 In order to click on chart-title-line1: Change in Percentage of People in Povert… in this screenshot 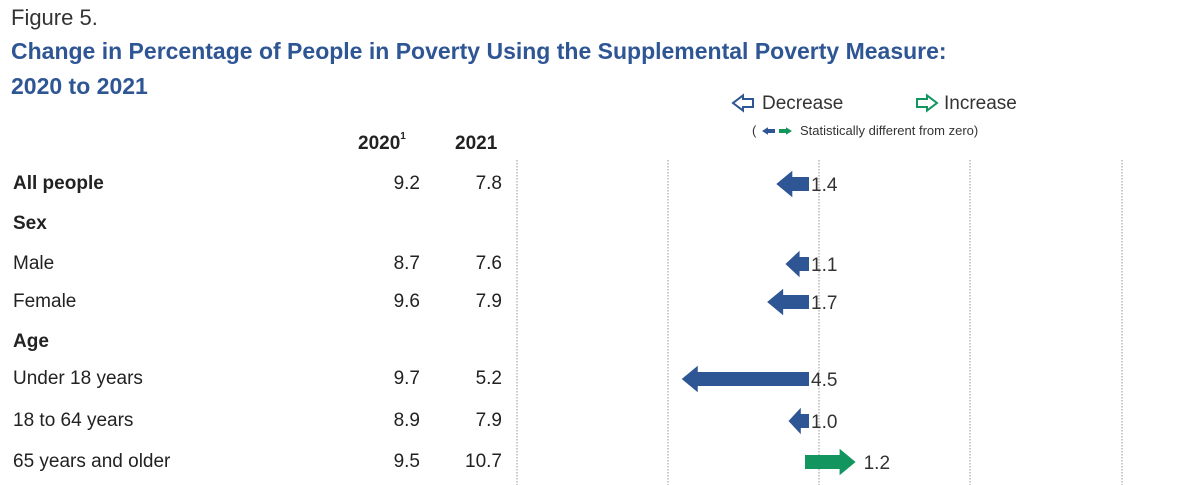, I will do `click(479, 51)`.